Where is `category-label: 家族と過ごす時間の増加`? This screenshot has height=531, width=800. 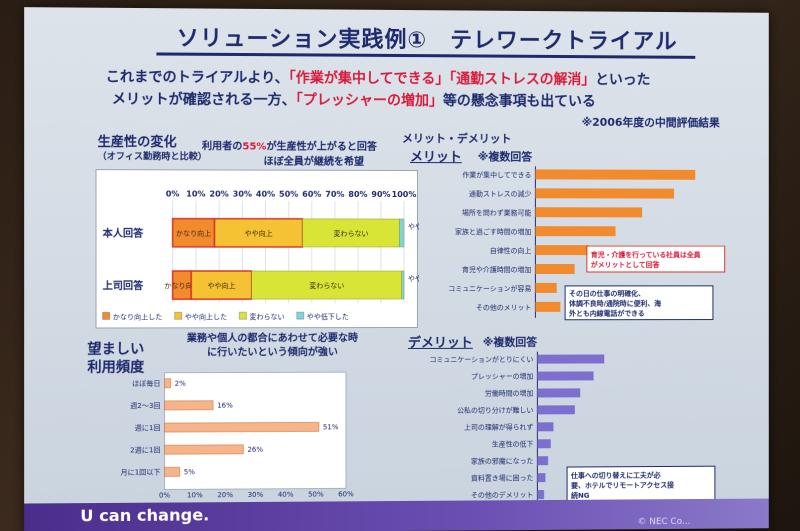
category-label: 家族と過ごす時間の増加 is located at coordinates (493, 231).